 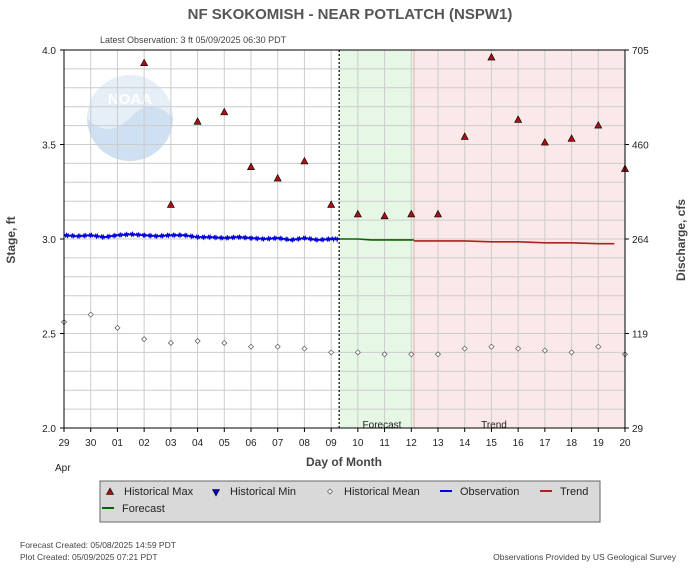 I want to click on y-right-tick-label: 119, so click(x=640, y=335).